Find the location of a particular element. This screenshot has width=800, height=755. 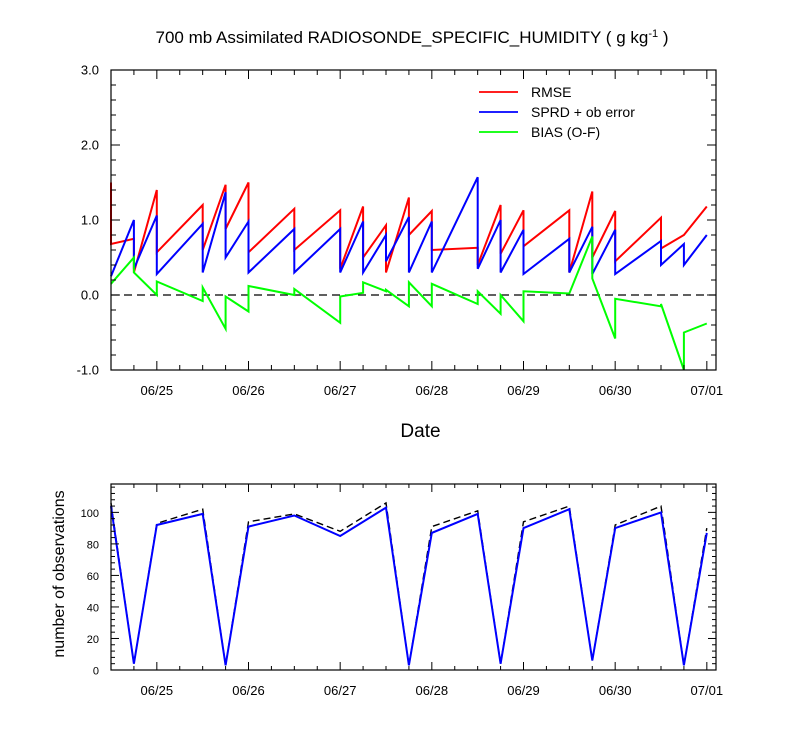

panel2-x-tick-label-3: 06/27 is located at coordinates (340, 690).